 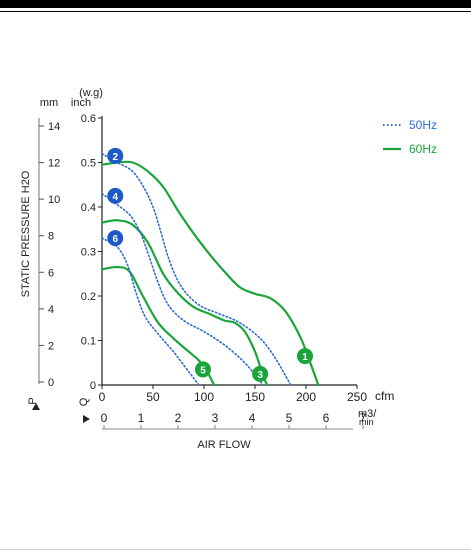 I want to click on x-m3-ticks: 0 1 2 3 4 5 6 7, so click(x=234, y=420).